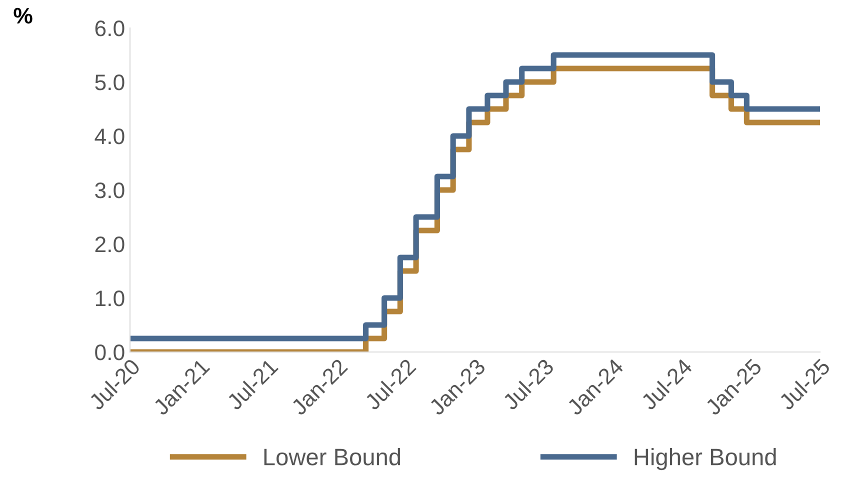 The height and width of the screenshot is (494, 842). I want to click on legend-label: Higher Bound, so click(705, 459).